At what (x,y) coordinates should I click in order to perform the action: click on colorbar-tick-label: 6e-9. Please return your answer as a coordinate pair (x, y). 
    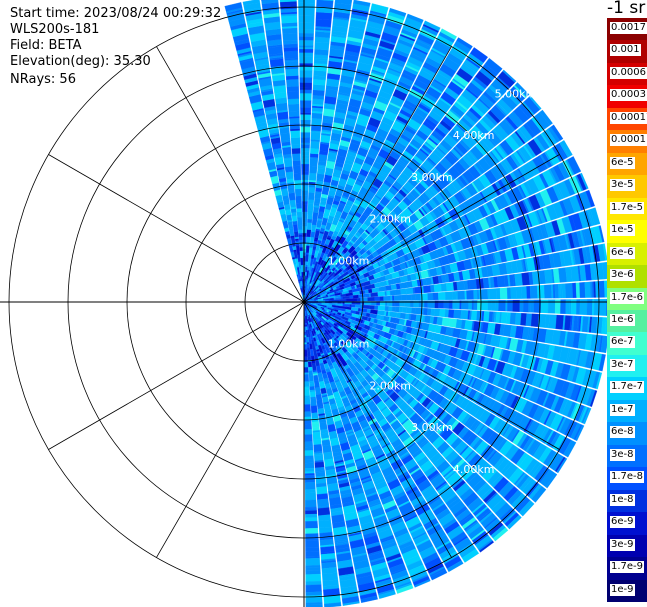
    Looking at the image, I should click on (622, 522).